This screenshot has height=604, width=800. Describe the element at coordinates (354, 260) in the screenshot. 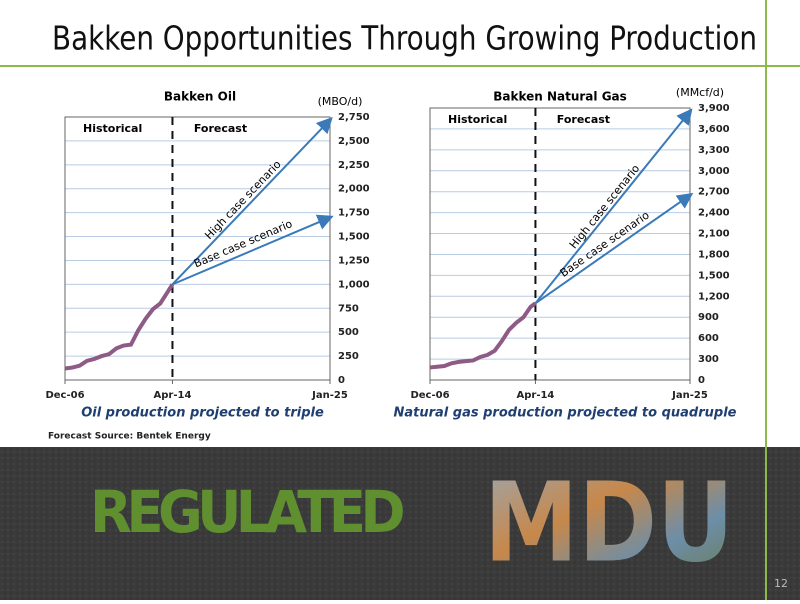

I see `y-tick-label: 1,250` at that location.